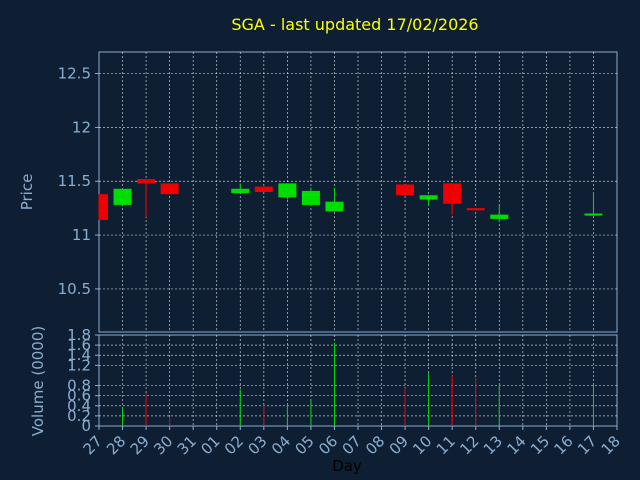  What do you see at coordinates (493, 445) in the screenshot?
I see `x-tick-label: 13` at bounding box center [493, 445].